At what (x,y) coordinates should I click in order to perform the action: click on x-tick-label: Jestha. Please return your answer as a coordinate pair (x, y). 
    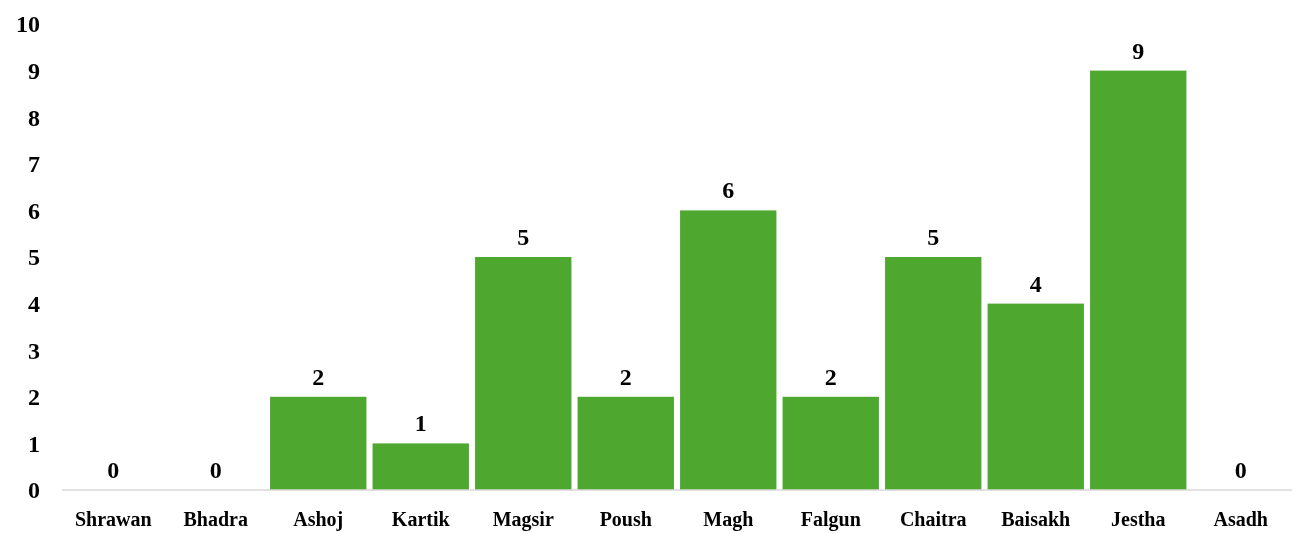
    Looking at the image, I should click on (1138, 519).